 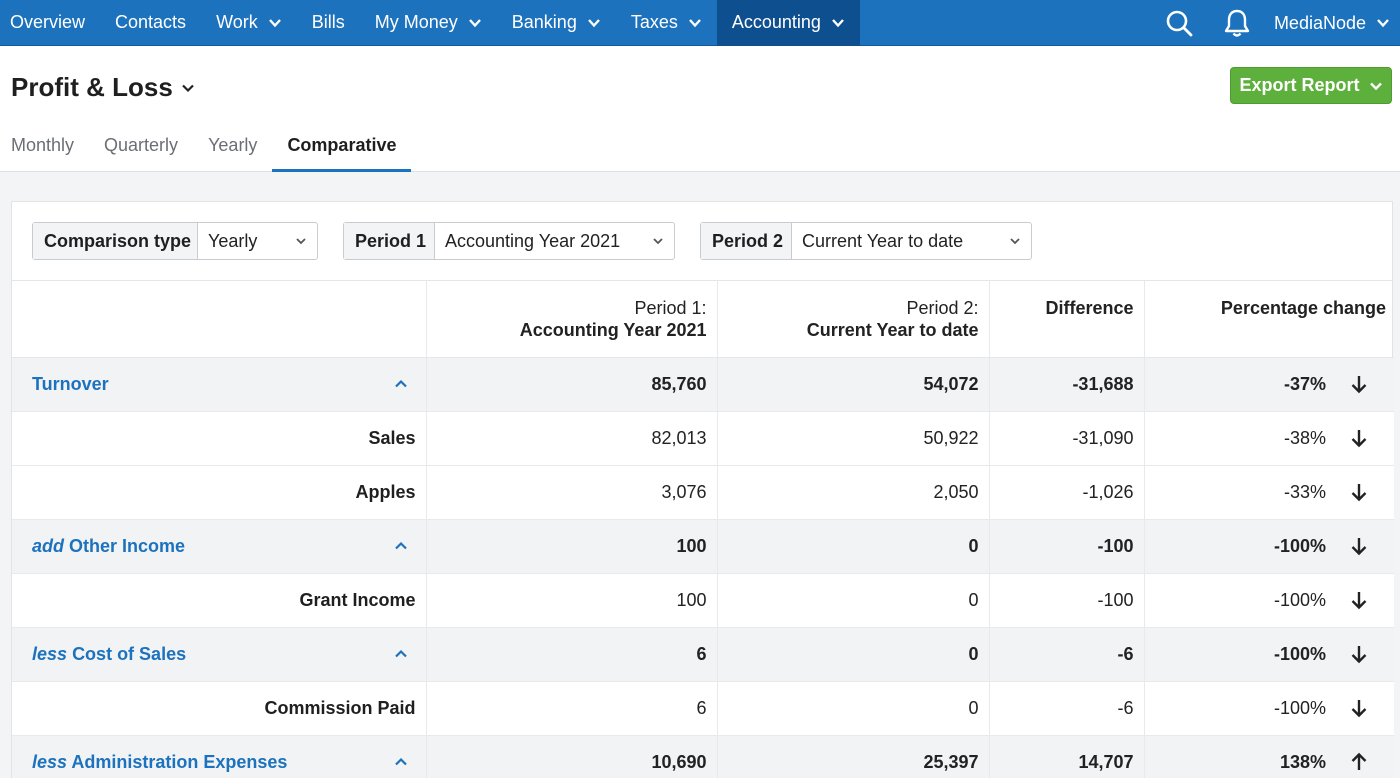 I want to click on export-report-button: Export Report, so click(x=1311, y=85).